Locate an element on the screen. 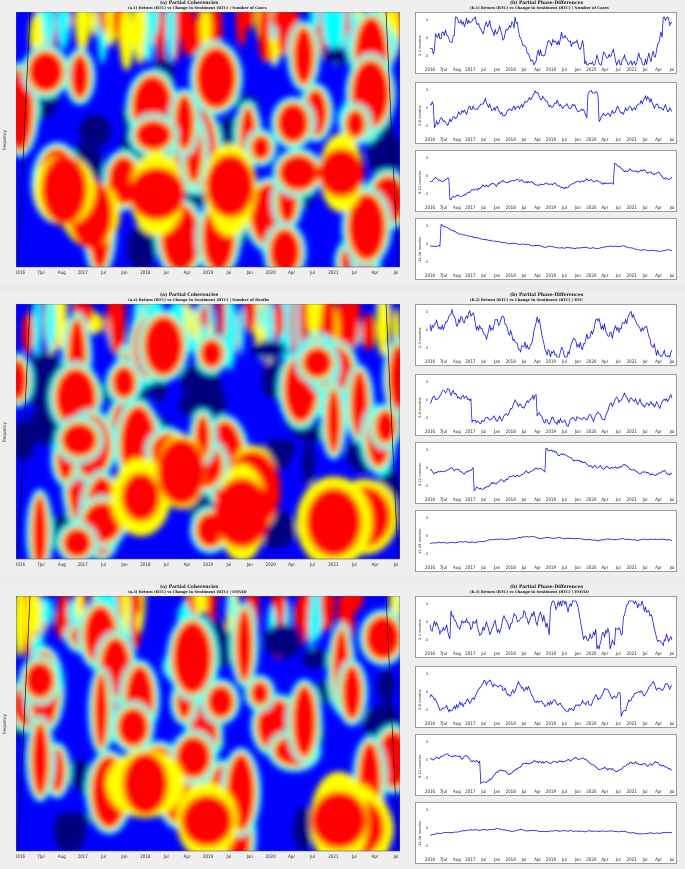 This screenshot has width=685, height=869. coherency-title: (a) Partial Coherencies is located at coordinates (189, 295).